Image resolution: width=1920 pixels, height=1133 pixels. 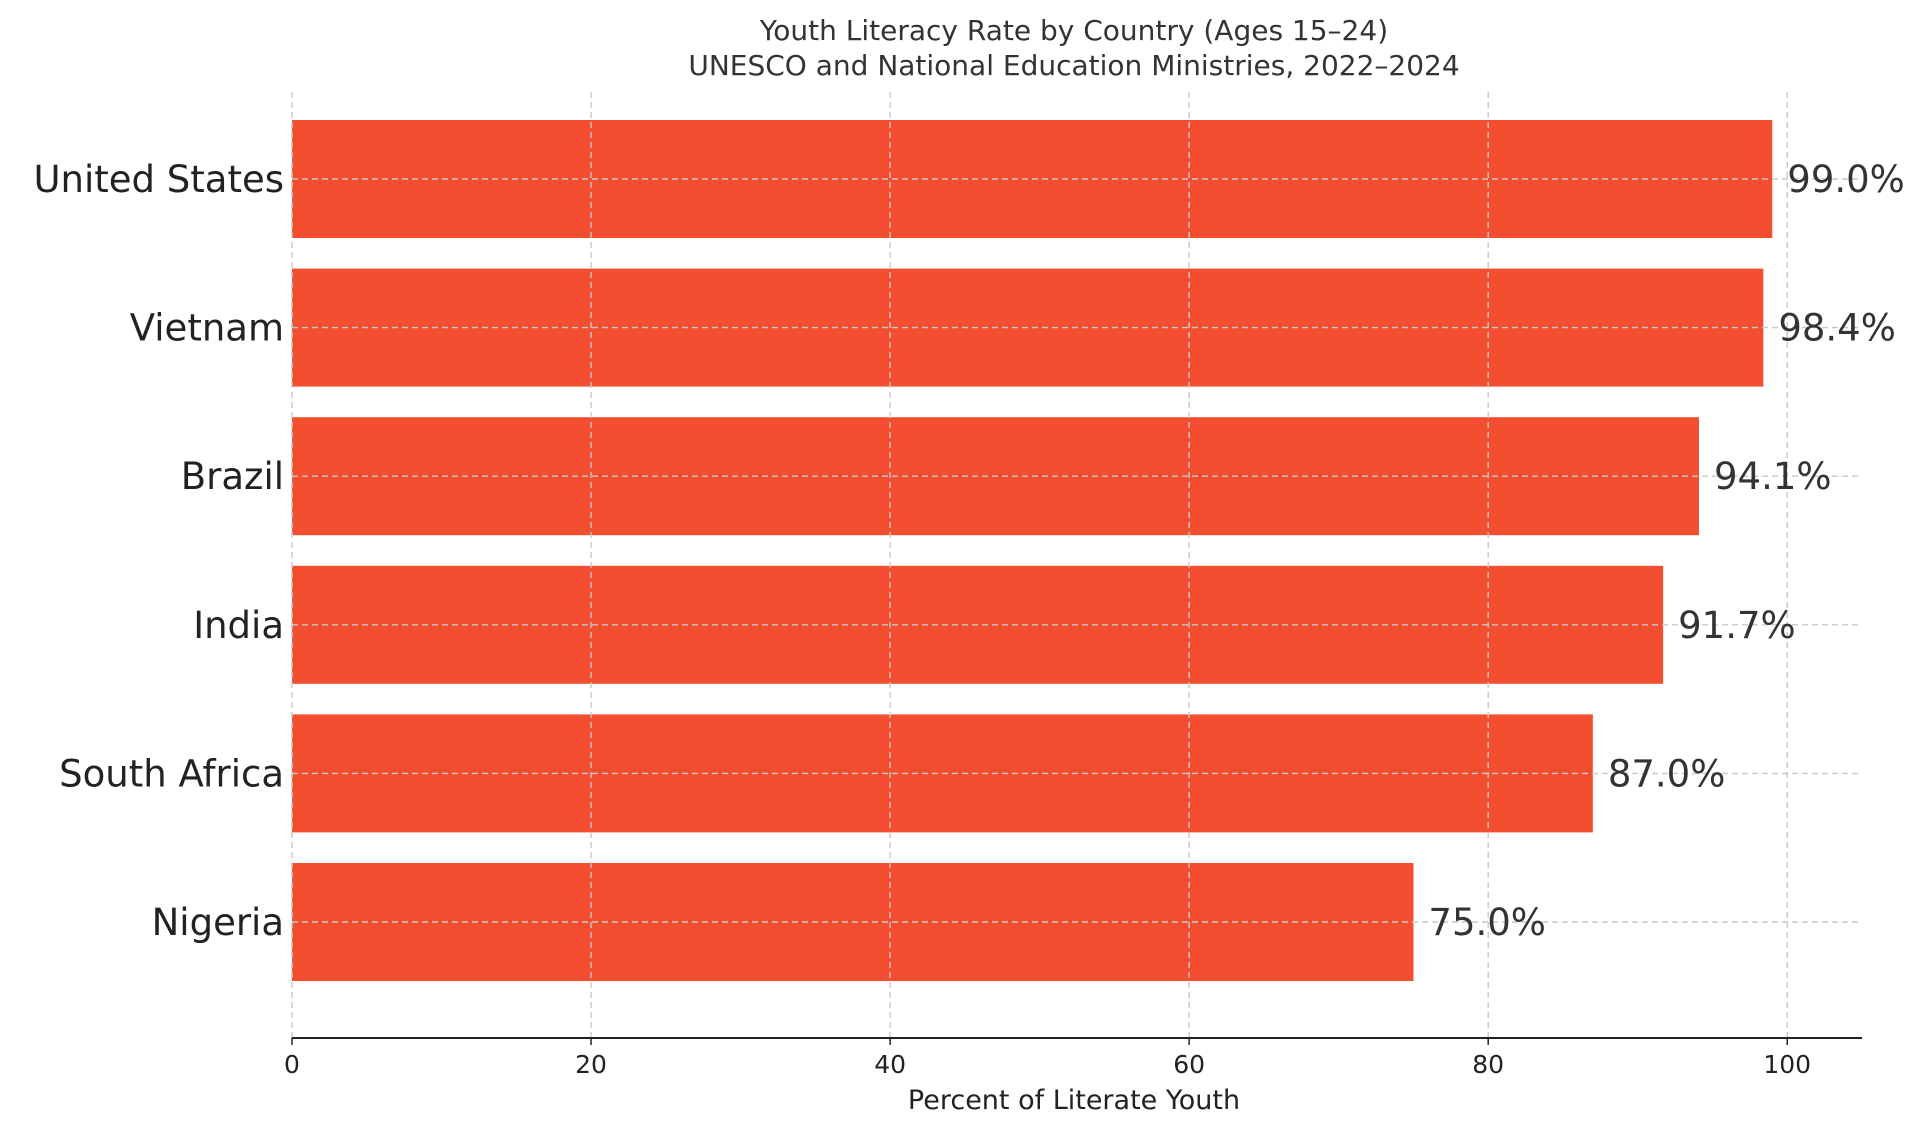 What do you see at coordinates (890, 1064) in the screenshot?
I see `x-tick-label: 40` at bounding box center [890, 1064].